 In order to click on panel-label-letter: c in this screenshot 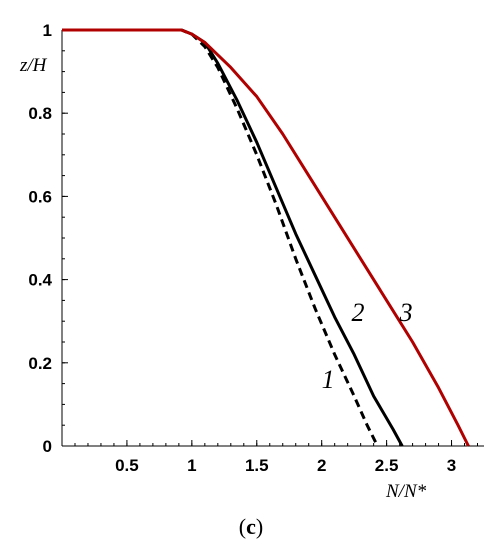, I will do `click(251, 526)`.